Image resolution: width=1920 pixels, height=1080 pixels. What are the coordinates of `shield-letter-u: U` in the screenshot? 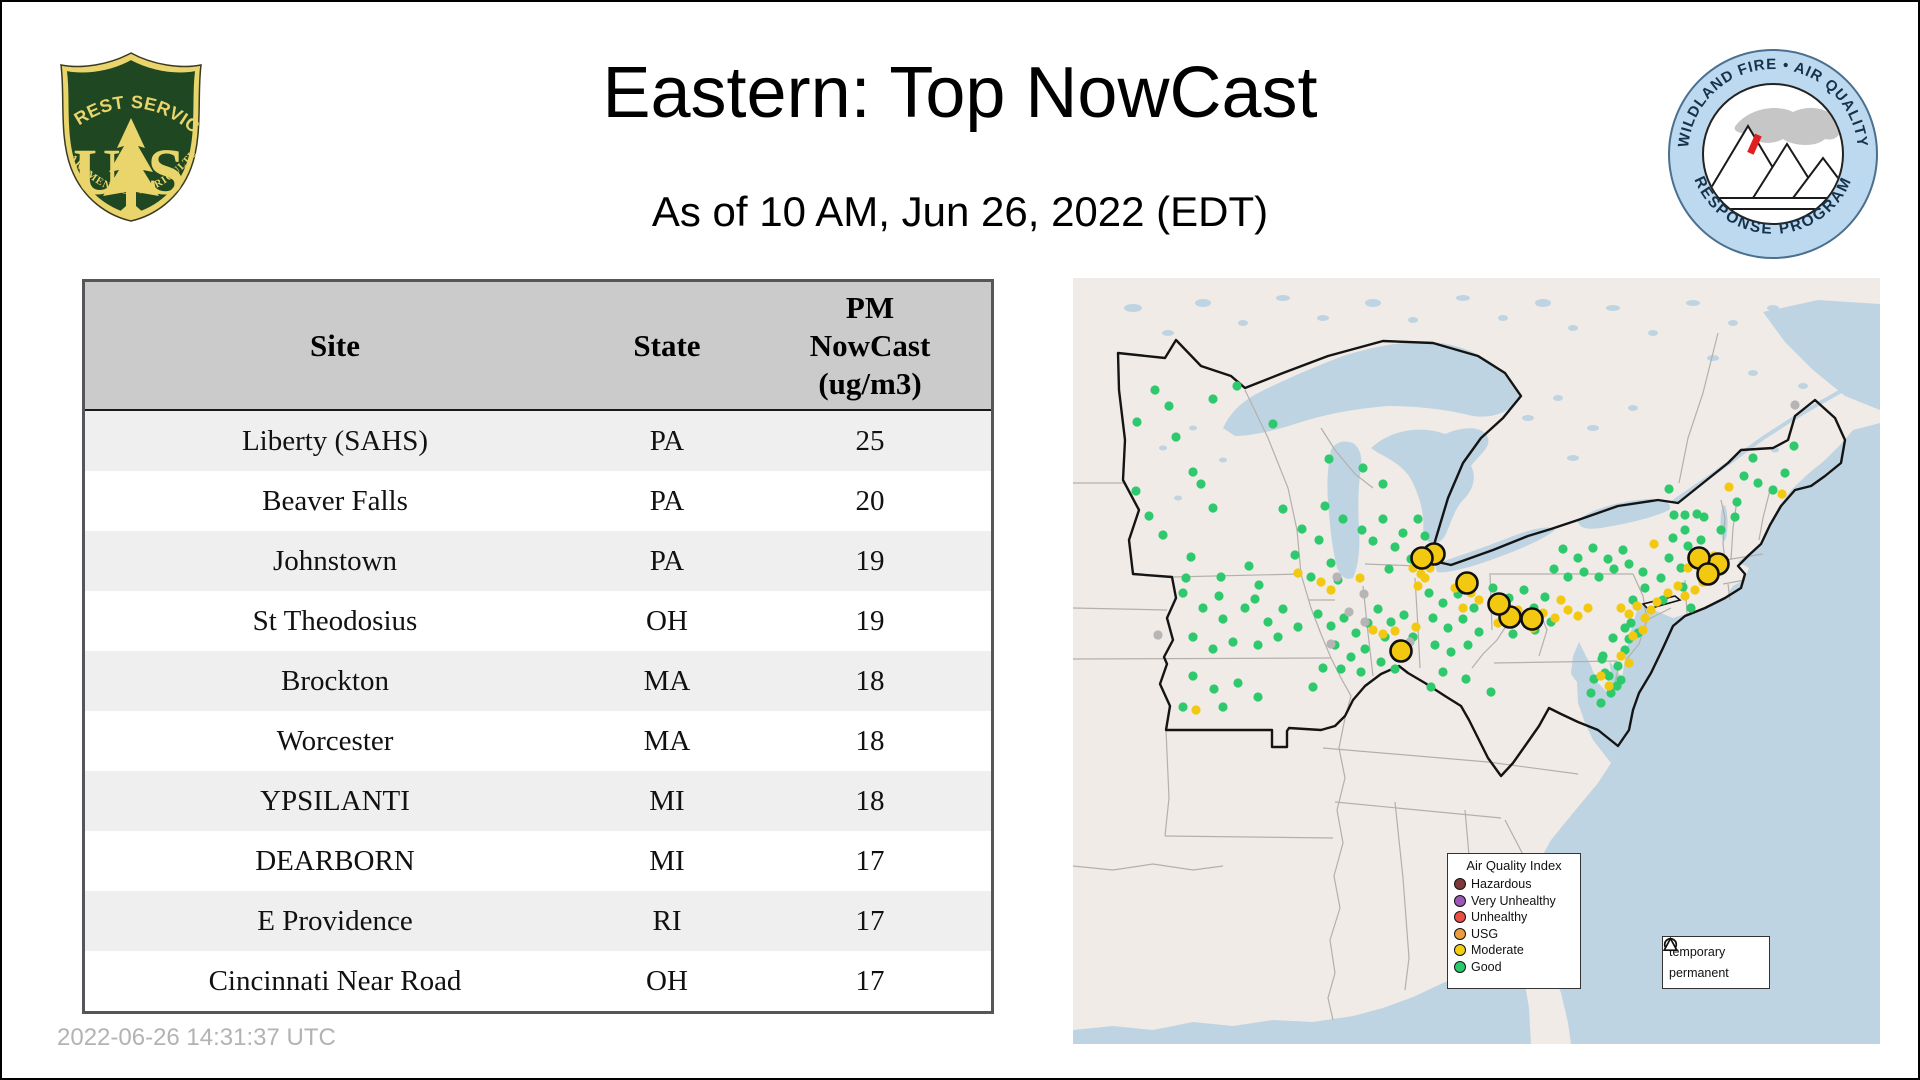 It's located at (97, 172).